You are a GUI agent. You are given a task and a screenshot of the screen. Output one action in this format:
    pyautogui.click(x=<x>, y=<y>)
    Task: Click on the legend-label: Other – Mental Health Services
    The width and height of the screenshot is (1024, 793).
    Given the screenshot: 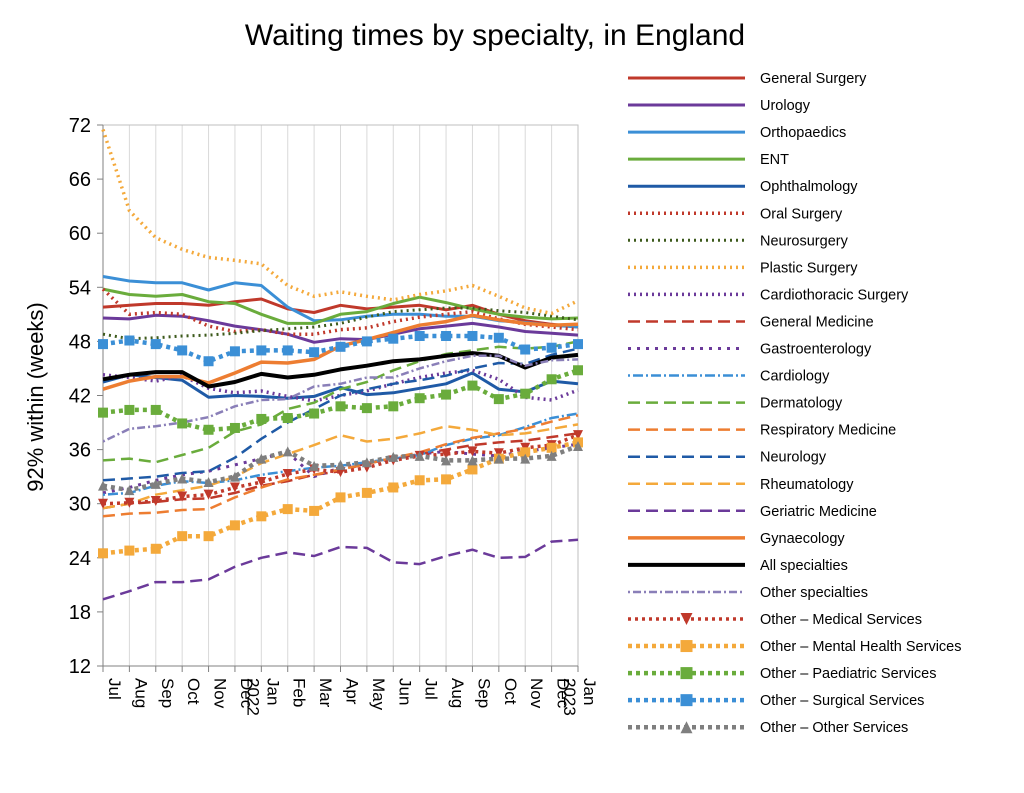 What is the action you would take?
    pyautogui.click(x=860, y=647)
    